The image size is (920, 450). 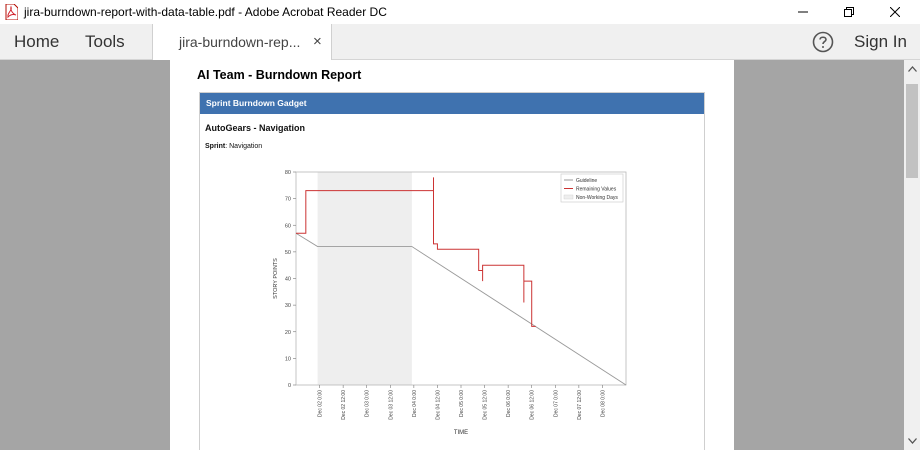 I want to click on scroll-down-button, so click(x=912, y=441).